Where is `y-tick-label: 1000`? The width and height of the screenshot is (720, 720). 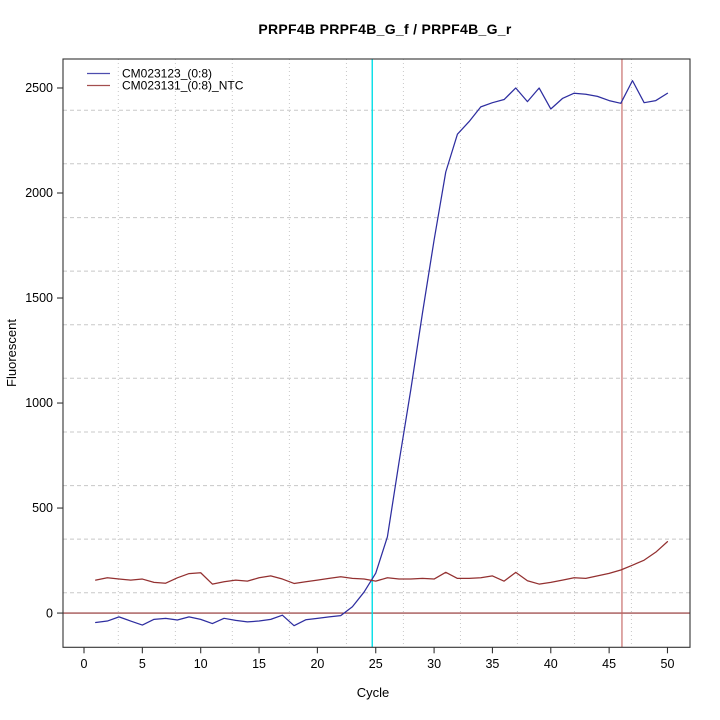 y-tick-label: 1000 is located at coordinates (39, 403).